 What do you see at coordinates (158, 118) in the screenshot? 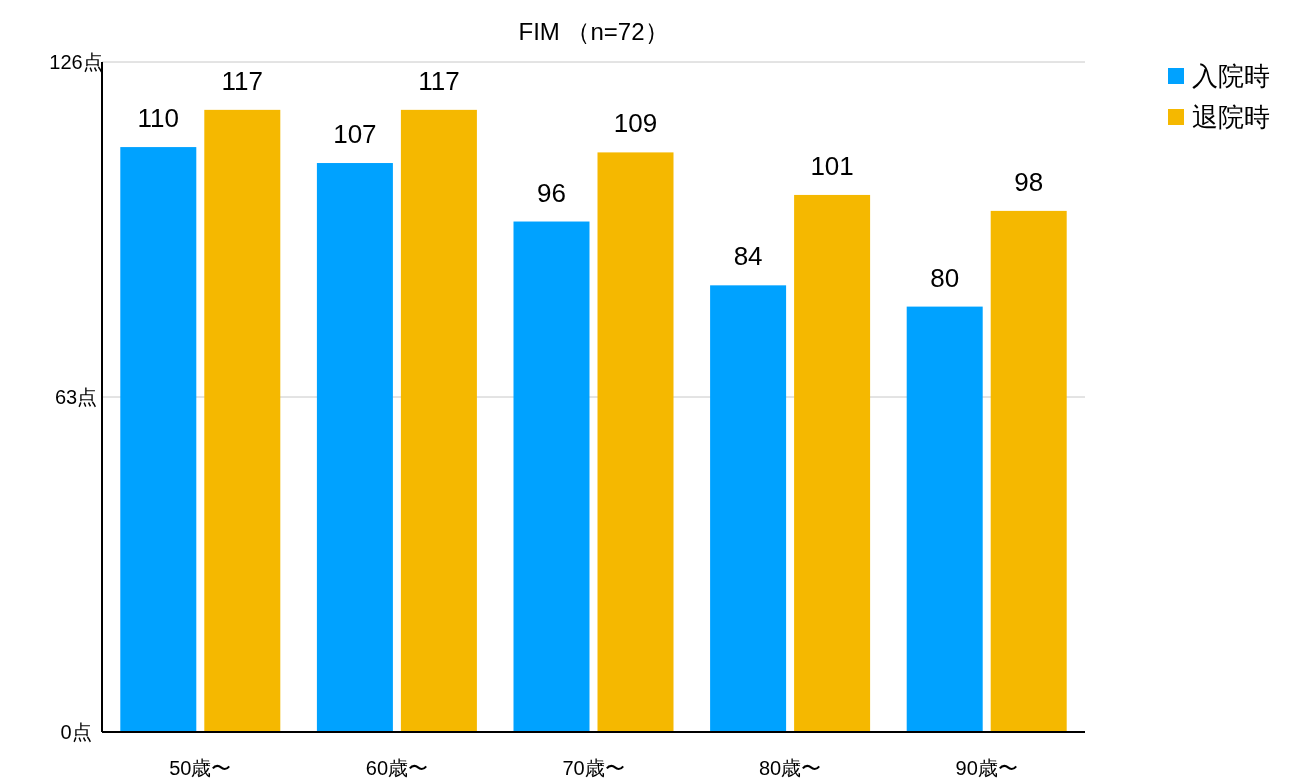
I see `data-label: 110` at bounding box center [158, 118].